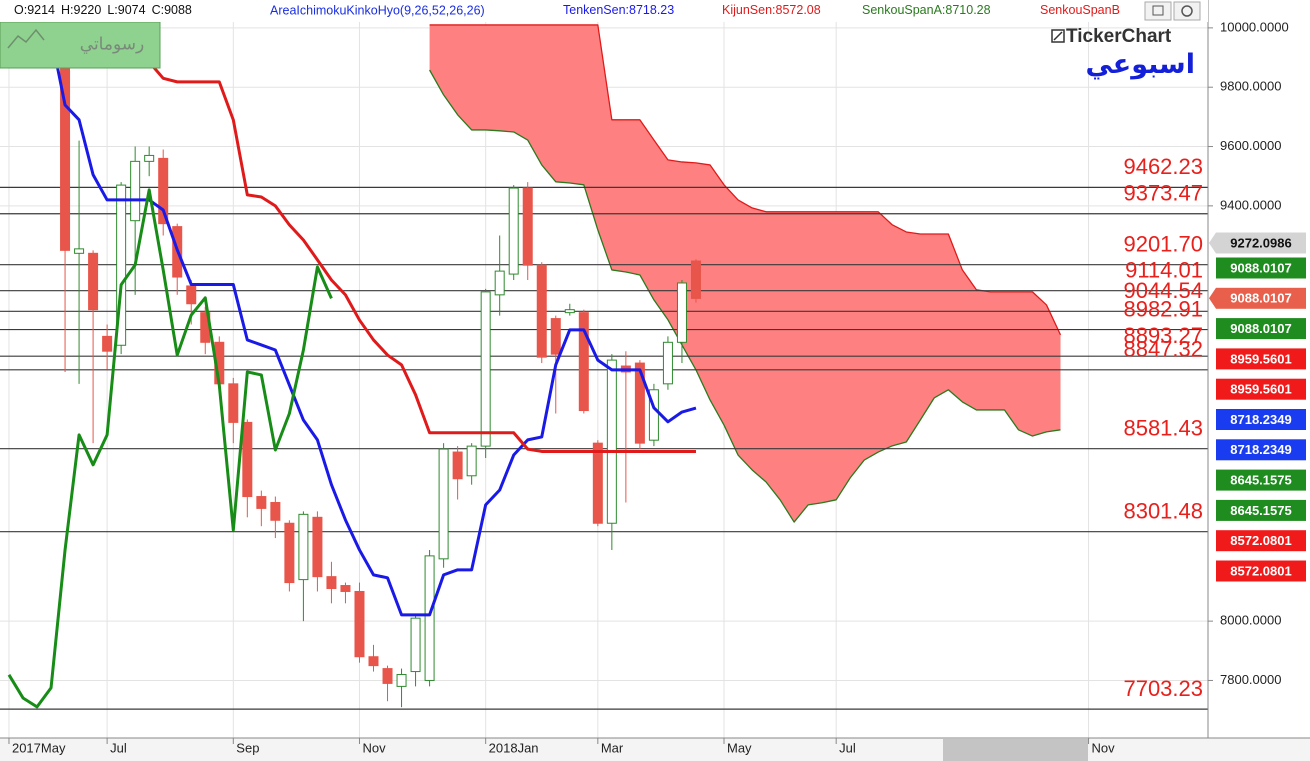 The image size is (1310, 761). I want to click on series-readout: KijunSen:8572.08, so click(771, 10).